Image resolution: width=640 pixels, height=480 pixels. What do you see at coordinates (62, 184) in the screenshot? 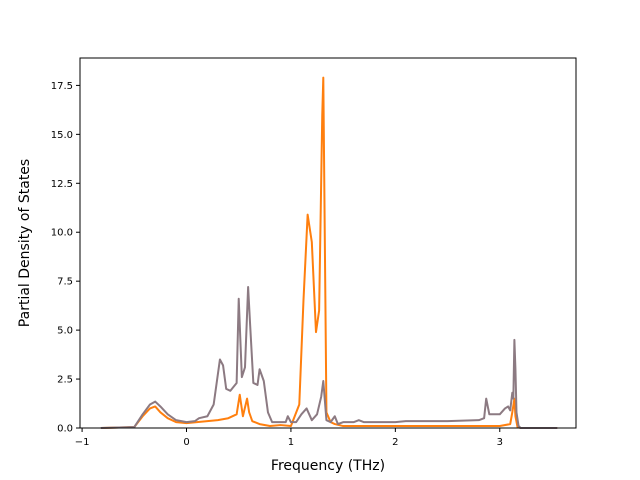
I see `y-tick-label: 12.5` at bounding box center [62, 184].